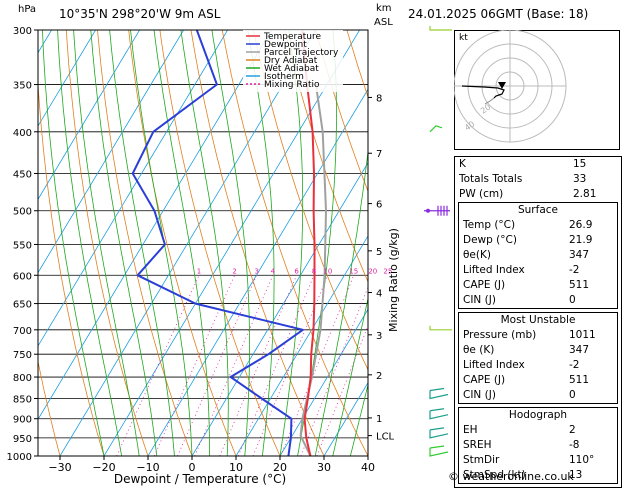  Describe the element at coordinates (22, 245) in the screenshot. I see `pressure-label: 550` at that location.